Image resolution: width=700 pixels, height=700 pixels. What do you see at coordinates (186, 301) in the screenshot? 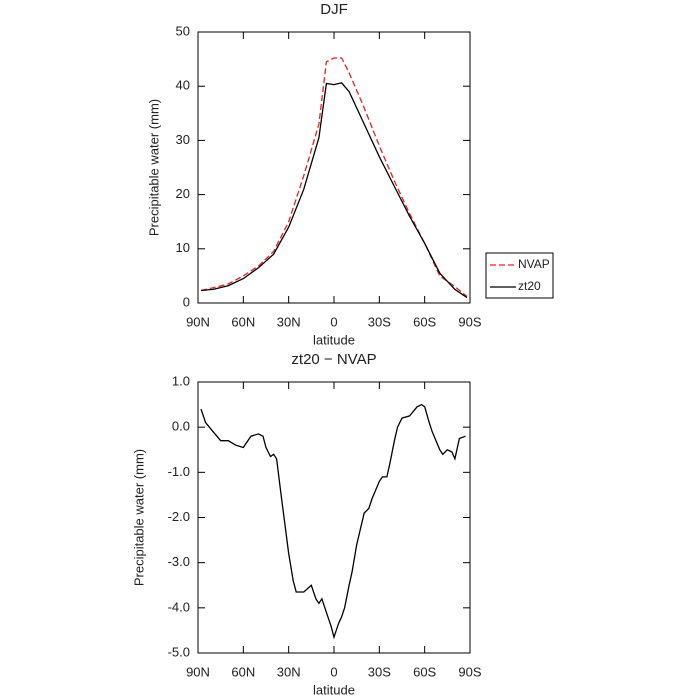
I see `y-tick-label: 0` at bounding box center [186, 301].